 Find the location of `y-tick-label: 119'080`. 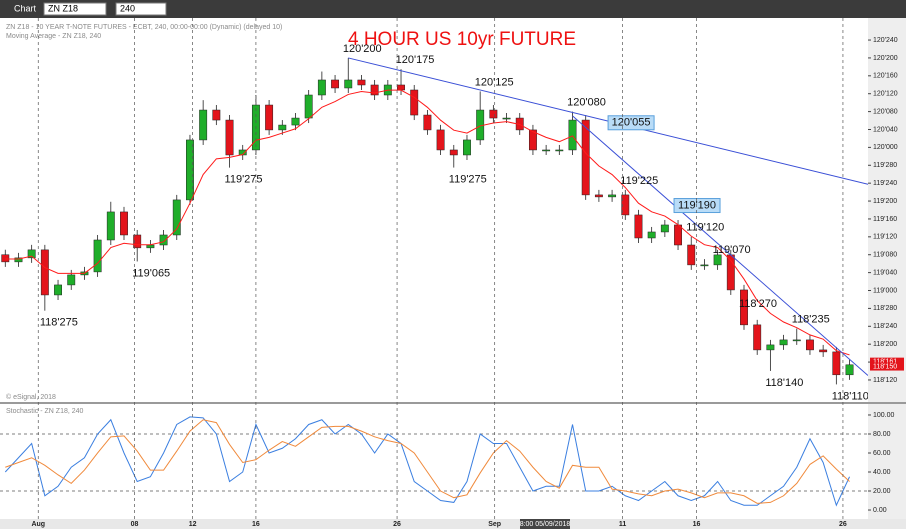

y-tick-label: 119'080 is located at coordinates (885, 255).